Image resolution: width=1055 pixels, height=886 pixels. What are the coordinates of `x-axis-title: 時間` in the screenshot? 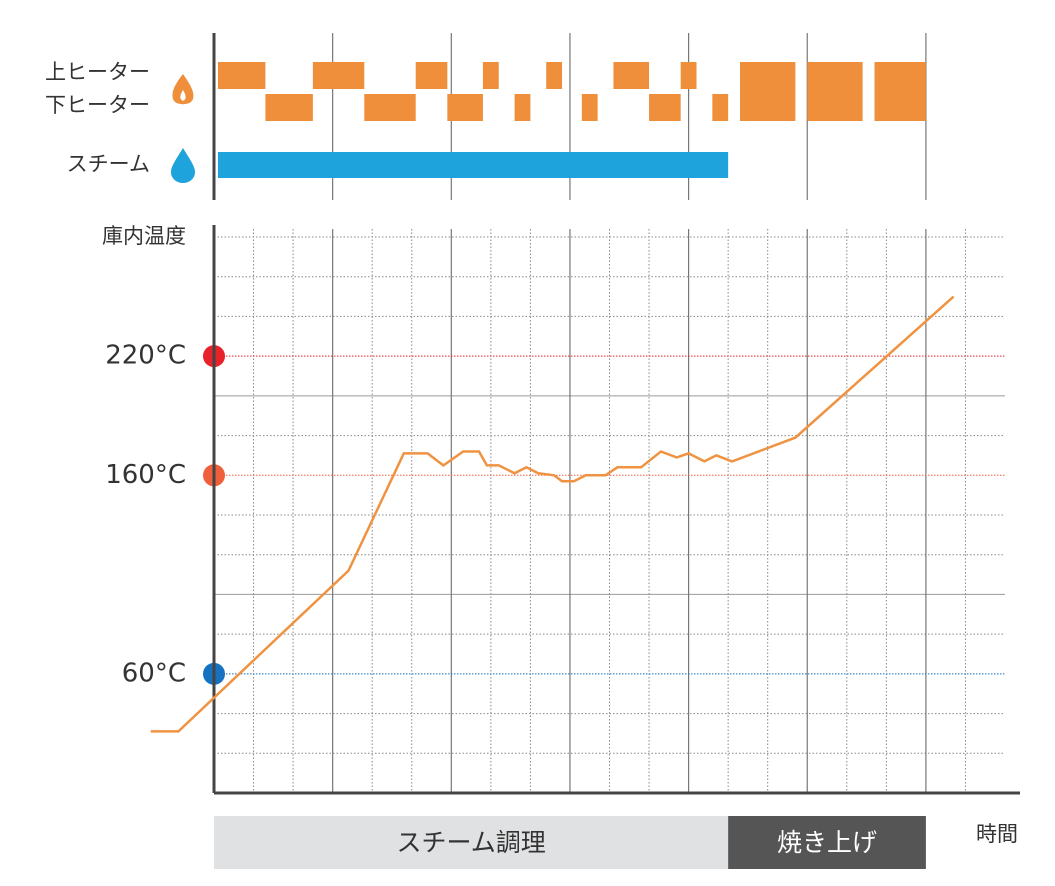 It's located at (997, 834).